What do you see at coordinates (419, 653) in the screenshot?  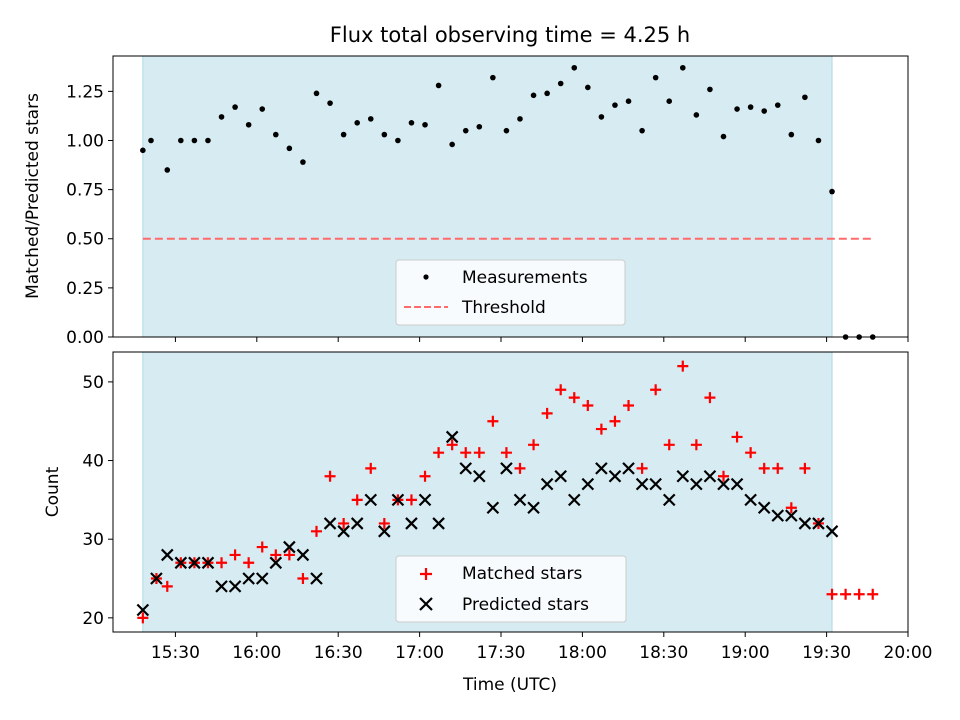 I see `x-tick-label: 17:00` at bounding box center [419, 653].